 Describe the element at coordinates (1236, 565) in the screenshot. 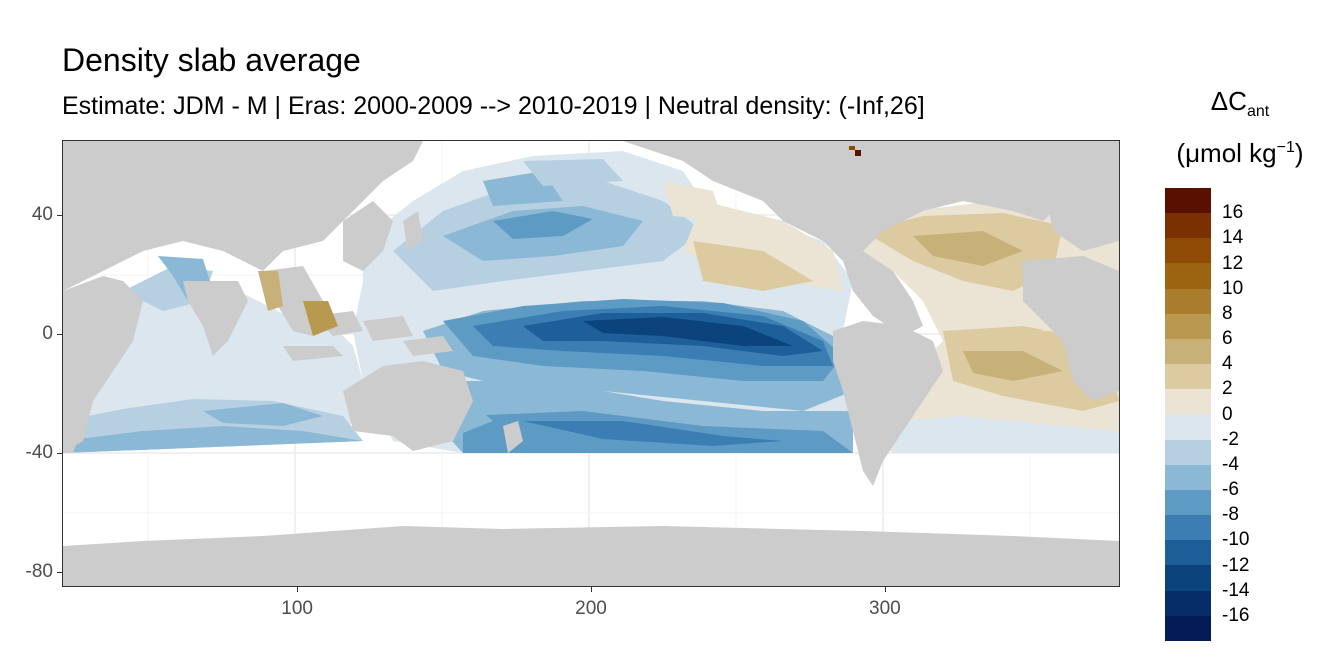

I see `legend-label: -12` at that location.